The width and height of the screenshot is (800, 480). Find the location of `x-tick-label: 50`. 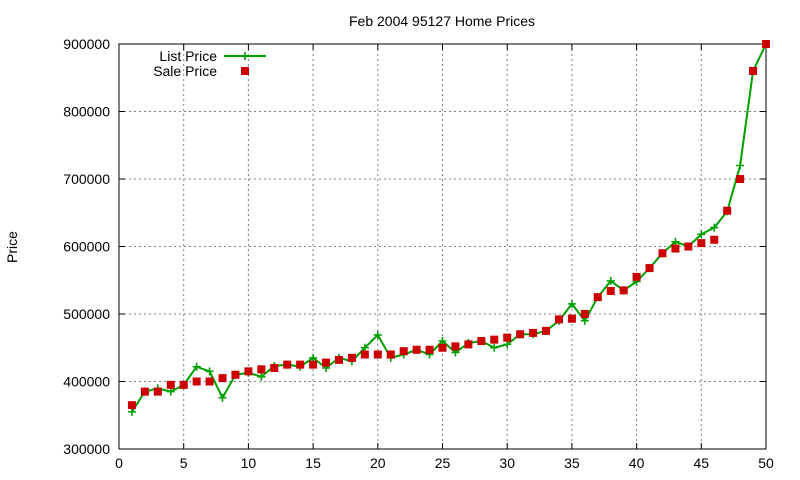

x-tick-label: 50 is located at coordinates (766, 463).